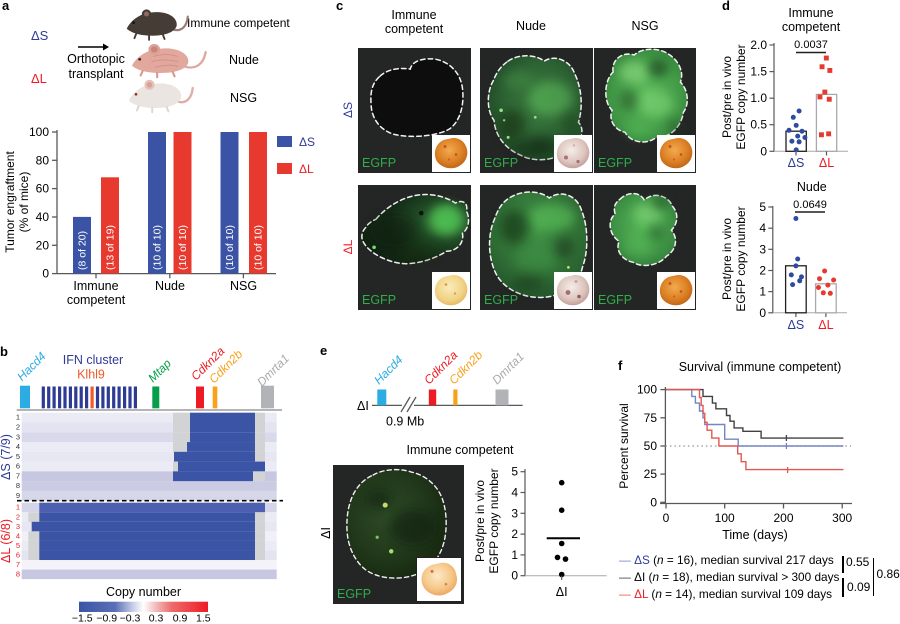  I want to click on svg-text: 60, so click(43, 189).